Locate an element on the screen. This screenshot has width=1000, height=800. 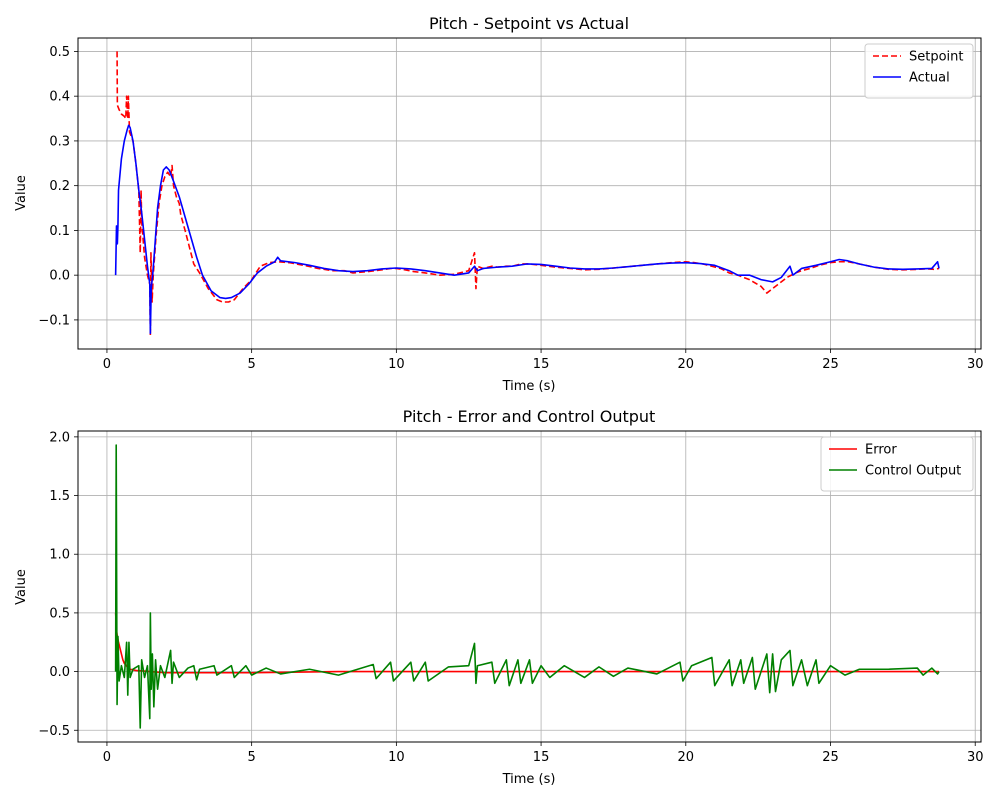
y-tick-label: −0.5 is located at coordinates (54, 731).